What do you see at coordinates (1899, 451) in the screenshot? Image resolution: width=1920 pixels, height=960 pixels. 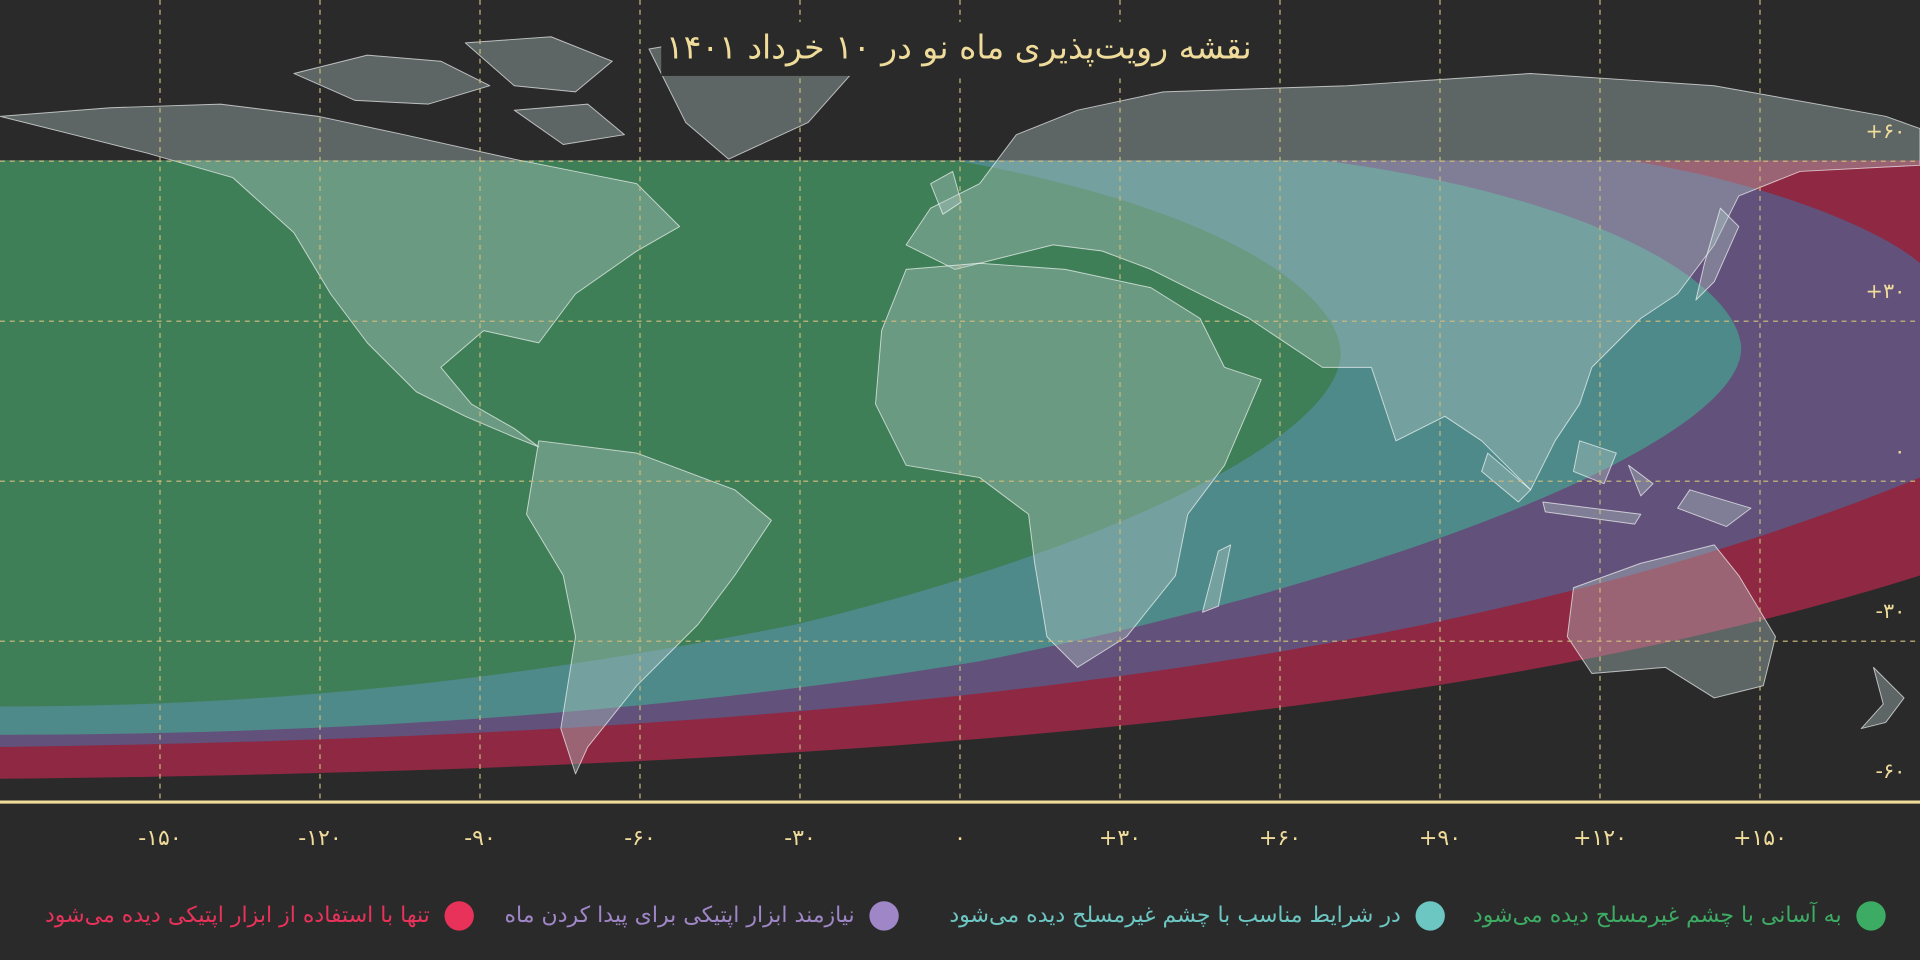 I see `y-tick-label: ۰` at bounding box center [1899, 451].